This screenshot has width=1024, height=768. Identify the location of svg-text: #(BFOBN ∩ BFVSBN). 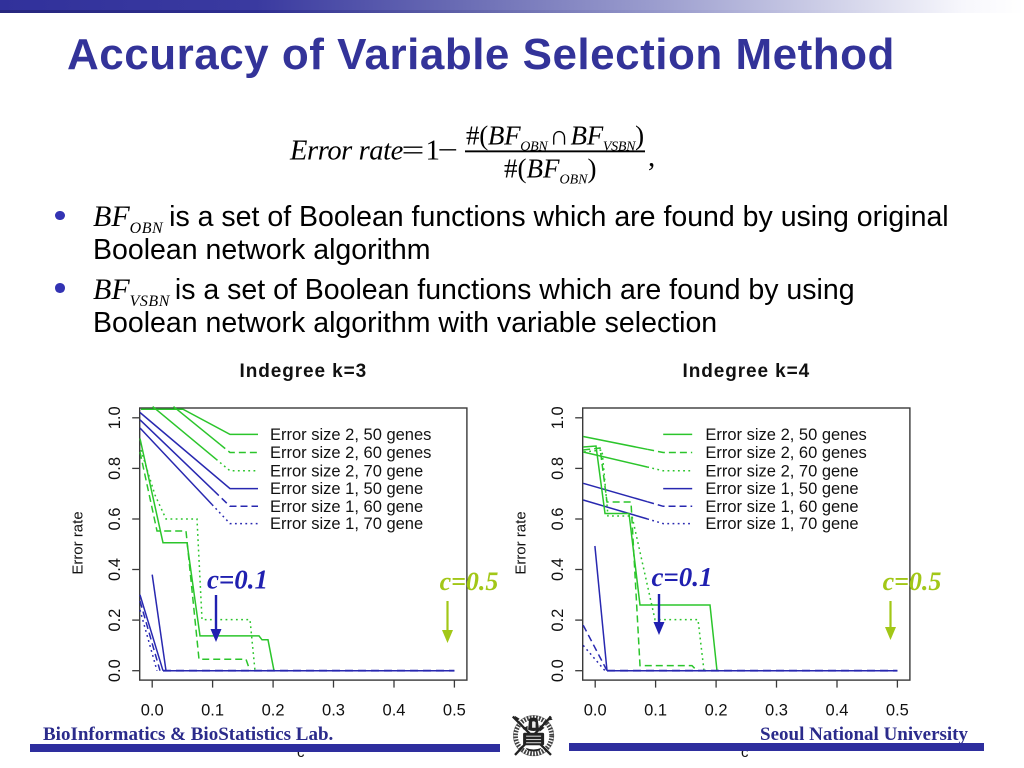
(555, 137).